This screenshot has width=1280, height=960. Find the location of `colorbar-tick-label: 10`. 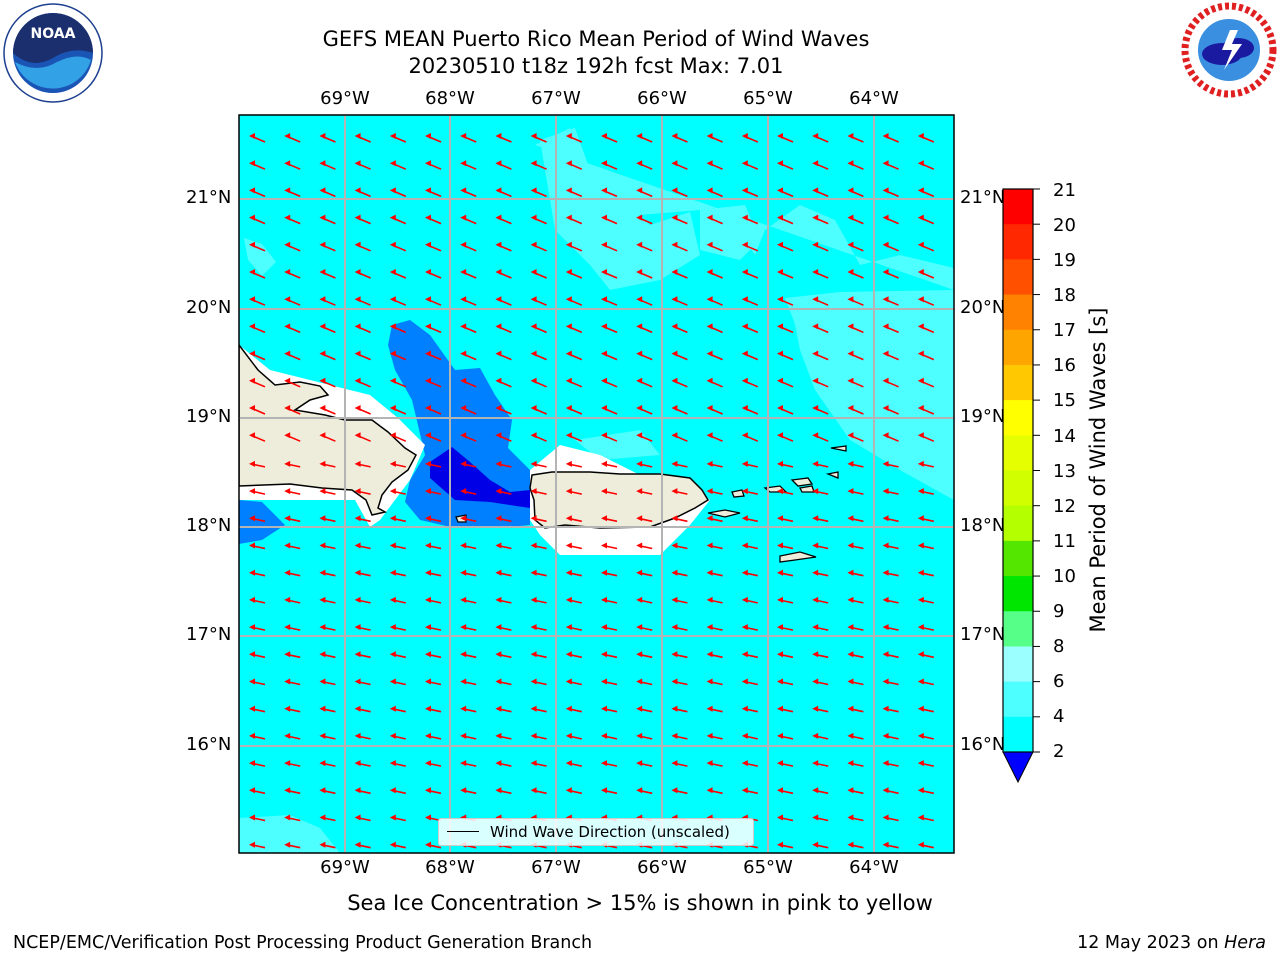

colorbar-tick-label: 10 is located at coordinates (1064, 576).